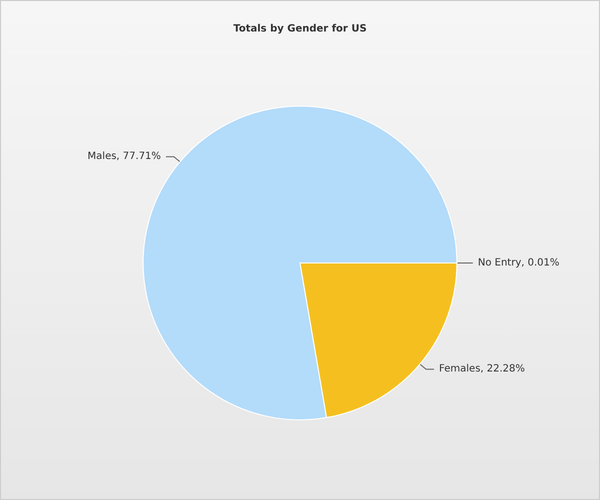 The height and width of the screenshot is (500, 600). Describe the element at coordinates (482, 369) in the screenshot. I see `slice-label: Females, 22.28%` at that location.